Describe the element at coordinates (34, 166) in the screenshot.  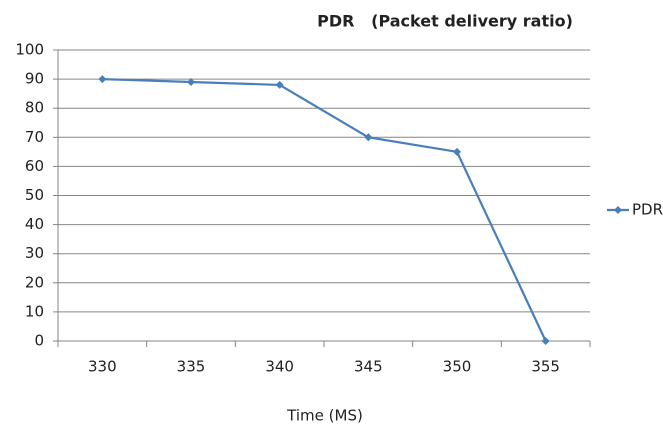
I see `y-tick-label: 60` at that location.